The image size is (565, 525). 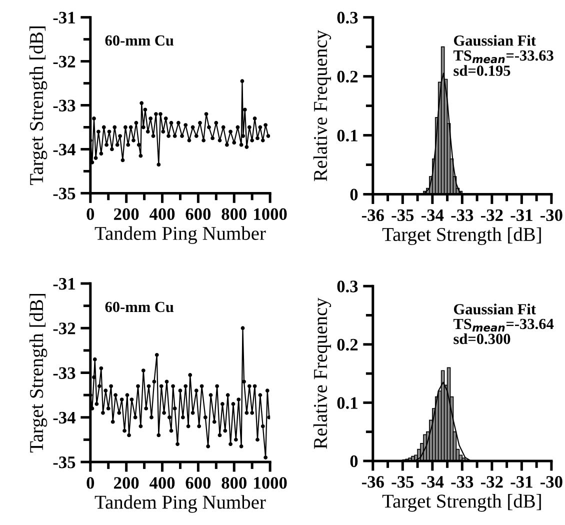 What do you see at coordinates (482, 338) in the screenshot?
I see `annotation: sd=0.300` at bounding box center [482, 338].